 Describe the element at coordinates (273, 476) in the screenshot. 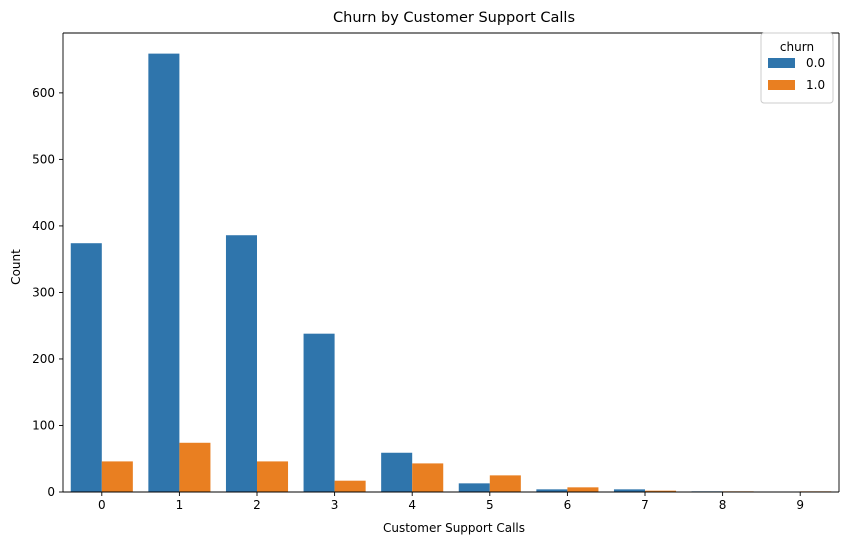

I see `bar-1.0-2` at that location.